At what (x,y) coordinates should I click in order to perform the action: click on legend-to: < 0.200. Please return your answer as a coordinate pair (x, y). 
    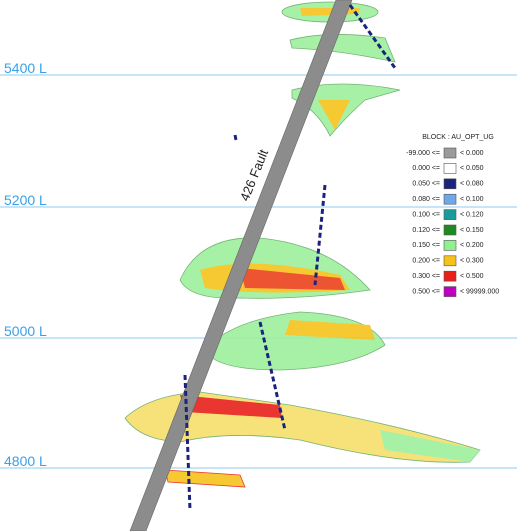
    Looking at the image, I should click on (472, 245).